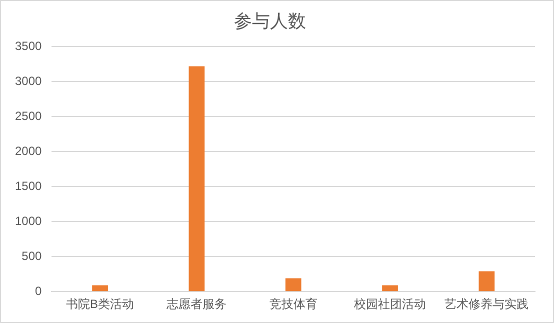 The width and height of the screenshot is (554, 323). Describe the element at coordinates (486, 304) in the screenshot. I see `x-tick-label: 艺术修养与实践` at that location.